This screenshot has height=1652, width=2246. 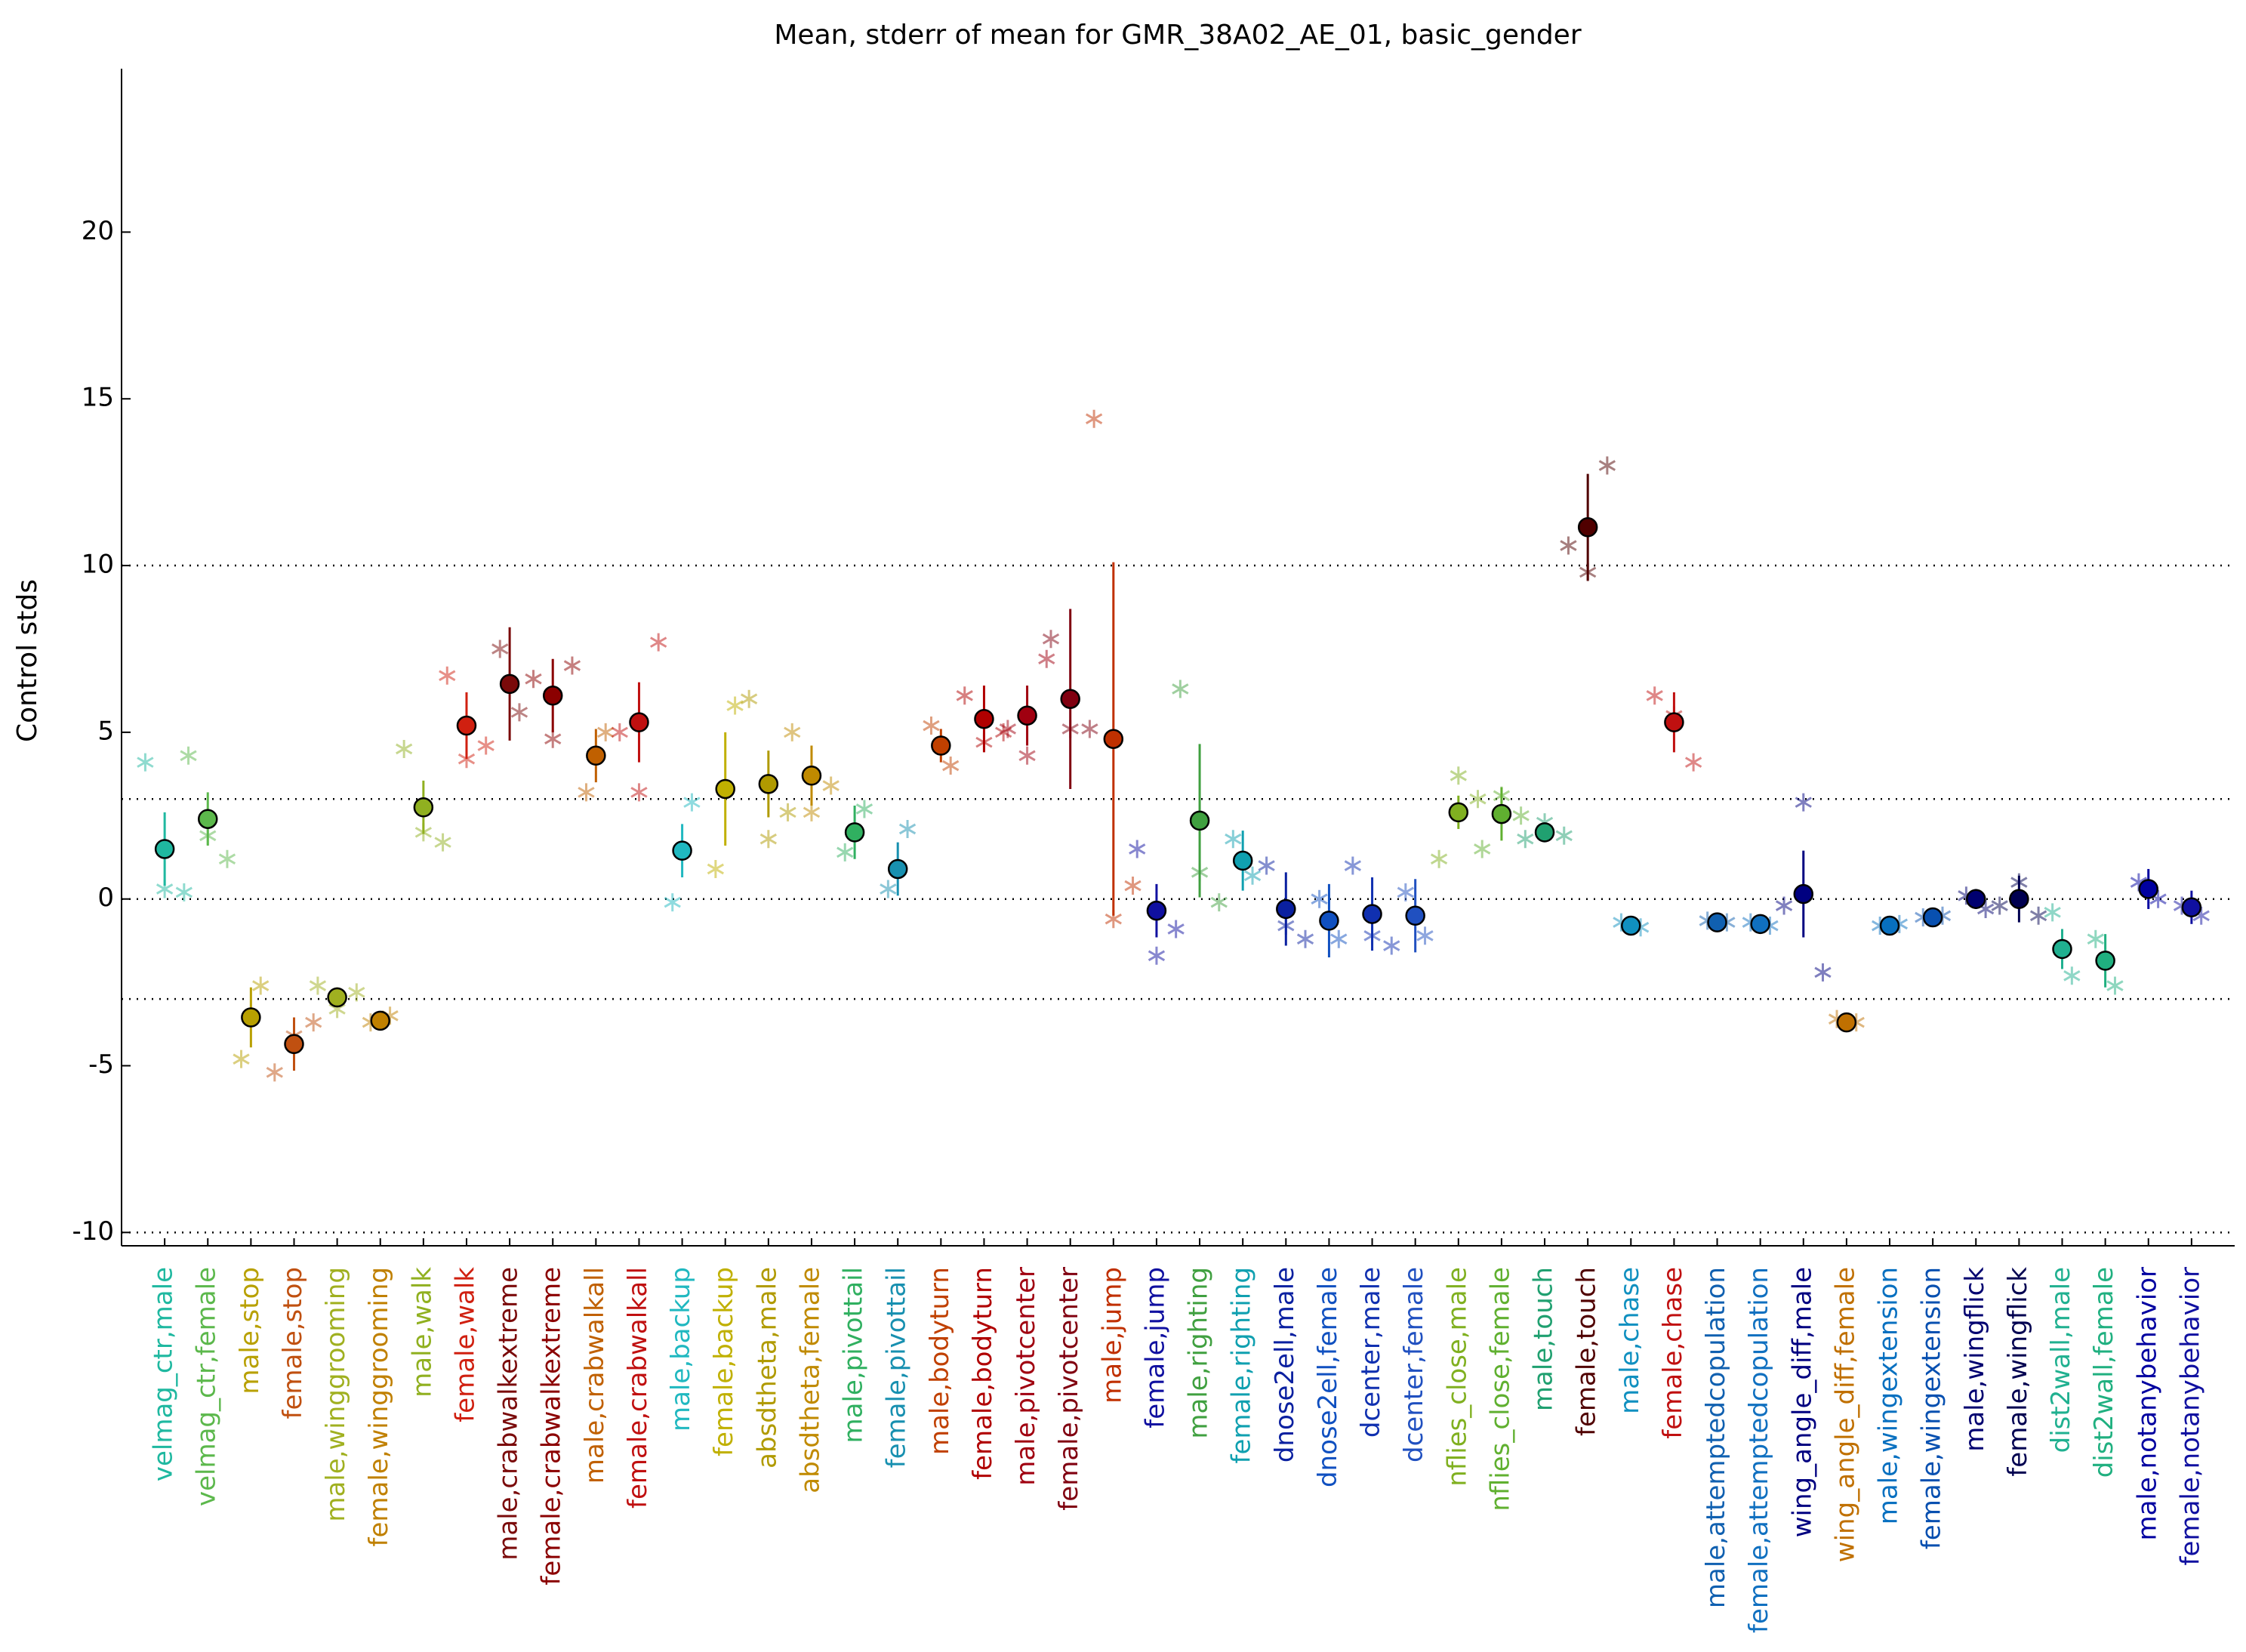 What do you see at coordinates (1242, 1365) in the screenshot?
I see `x-tick-label: female,righting` at bounding box center [1242, 1365].